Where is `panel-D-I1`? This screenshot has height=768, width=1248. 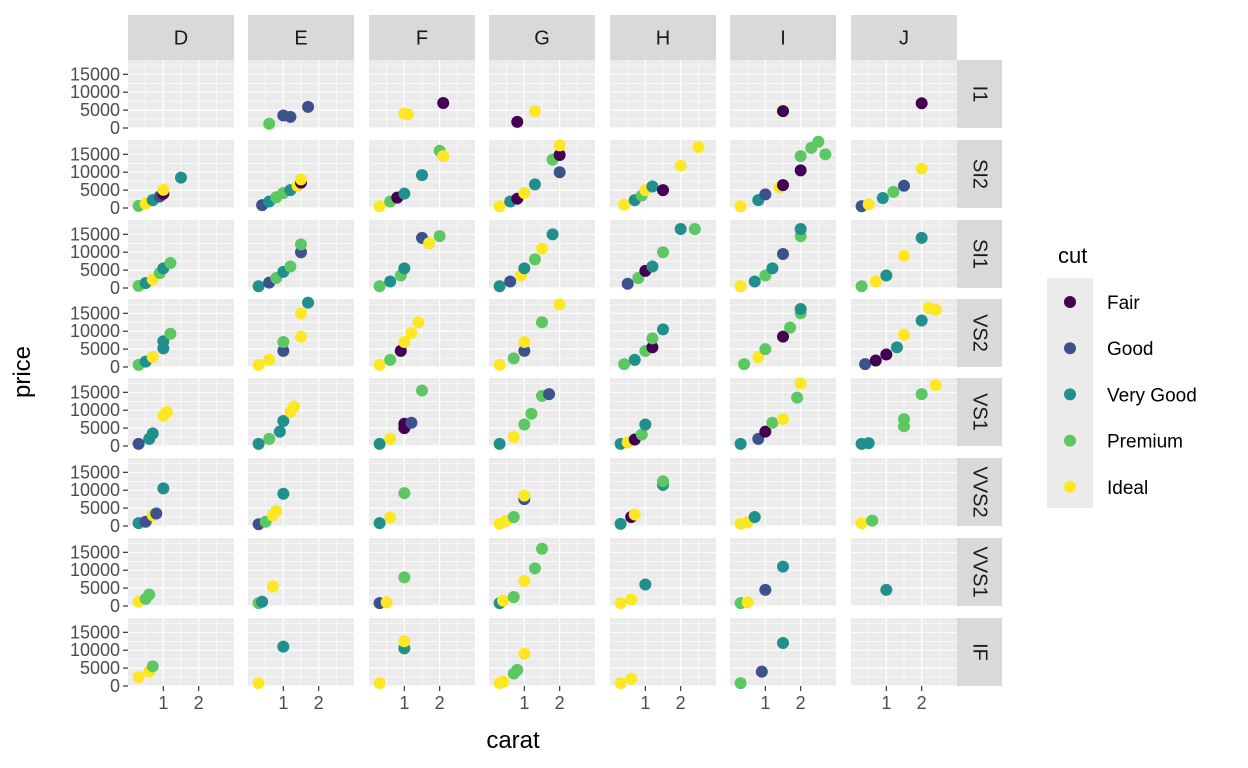
panel-D-I1 is located at coordinates (181, 94).